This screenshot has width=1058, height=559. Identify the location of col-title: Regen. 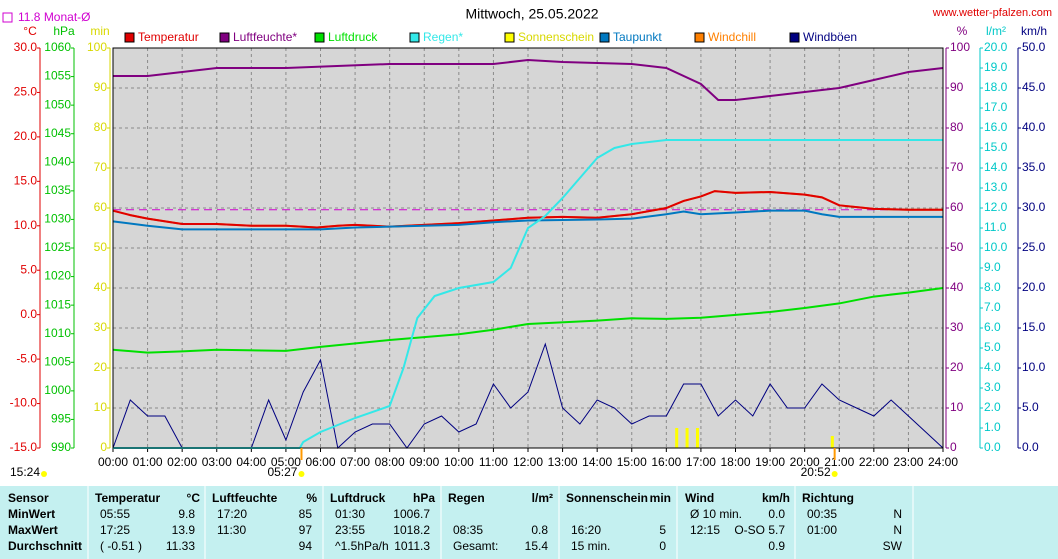
(466, 498).